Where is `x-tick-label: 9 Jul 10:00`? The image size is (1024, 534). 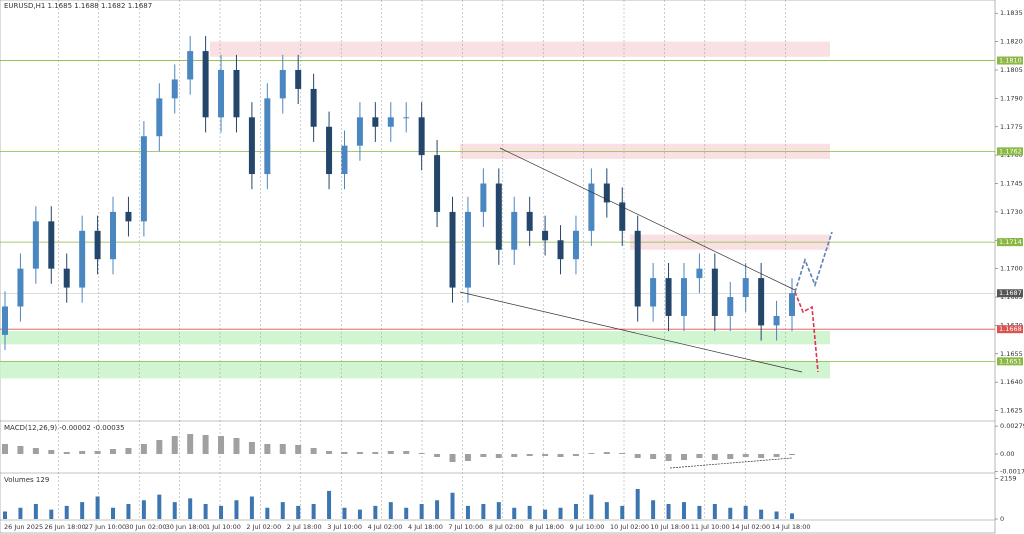
x-tick-label: 9 Jul 10:00 is located at coordinates (587, 527).